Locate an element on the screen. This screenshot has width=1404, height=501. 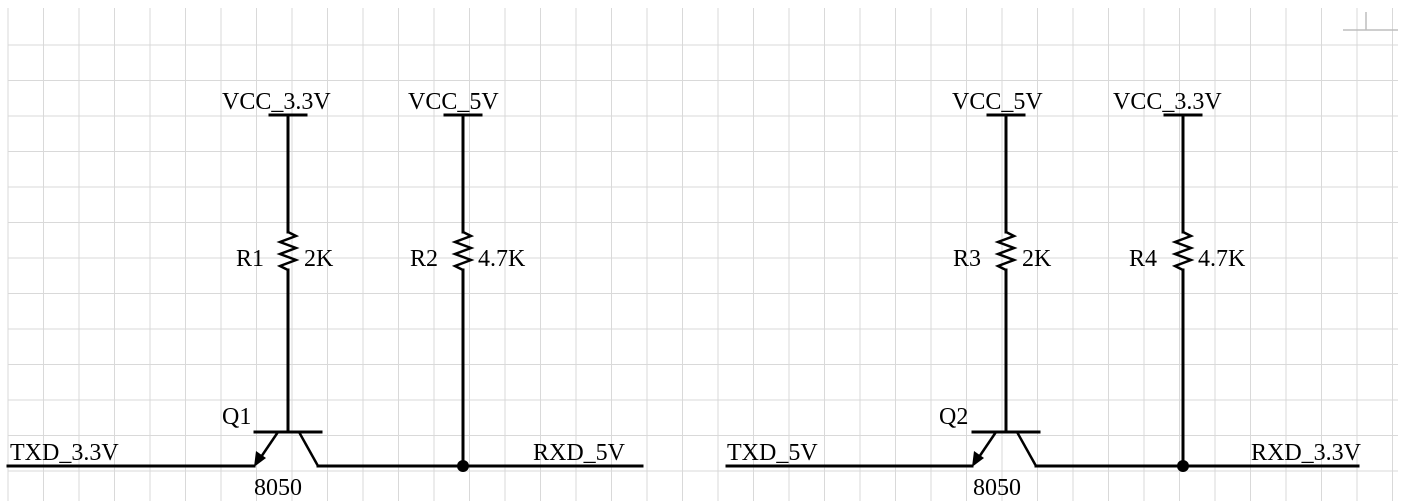
resistor-r1-symbol is located at coordinates (288, 251).